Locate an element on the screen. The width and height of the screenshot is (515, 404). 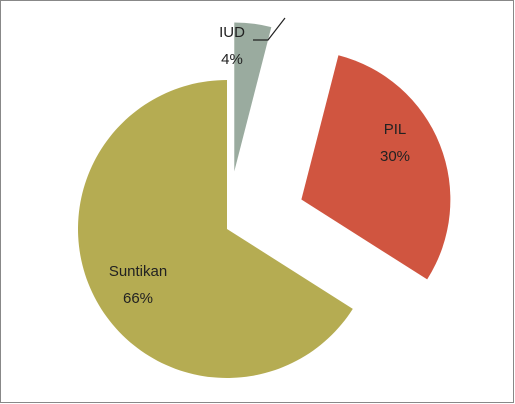
slice-label: IUD is located at coordinates (232, 32).